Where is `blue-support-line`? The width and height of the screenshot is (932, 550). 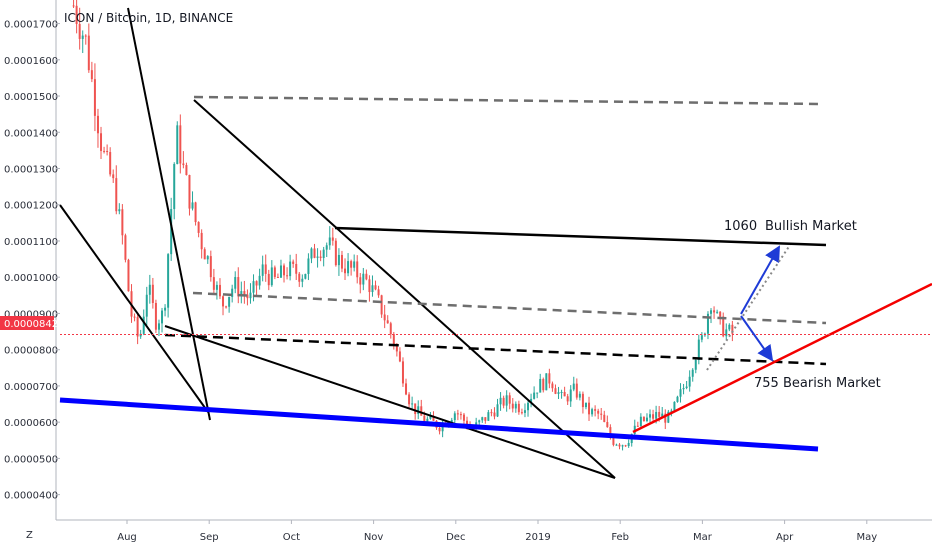
blue-support-line is located at coordinates (439, 424).